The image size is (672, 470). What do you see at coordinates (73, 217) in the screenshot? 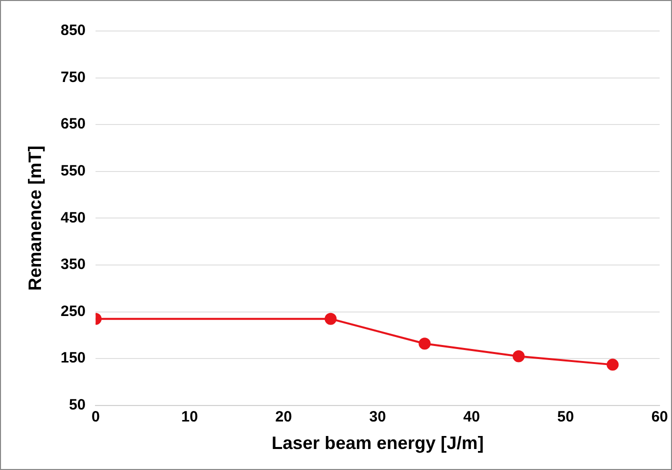
I see `y-tick-label: 450` at bounding box center [73, 217].